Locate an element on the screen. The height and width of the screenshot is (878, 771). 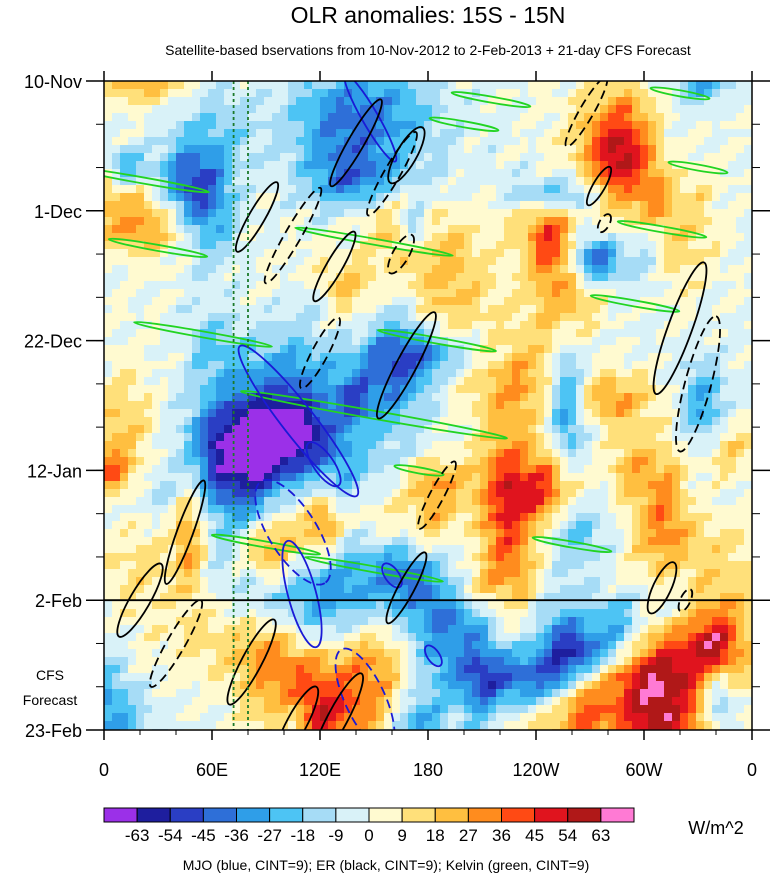
colorbar-label: -27 is located at coordinates (269, 835).